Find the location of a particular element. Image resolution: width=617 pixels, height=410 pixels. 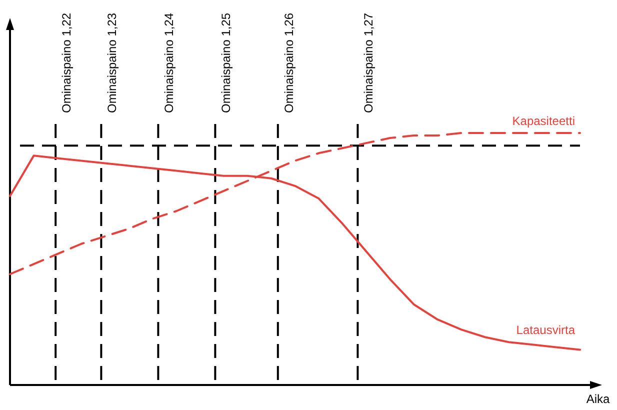

text: Ominaispaino 1,22 is located at coordinates (67, 62).